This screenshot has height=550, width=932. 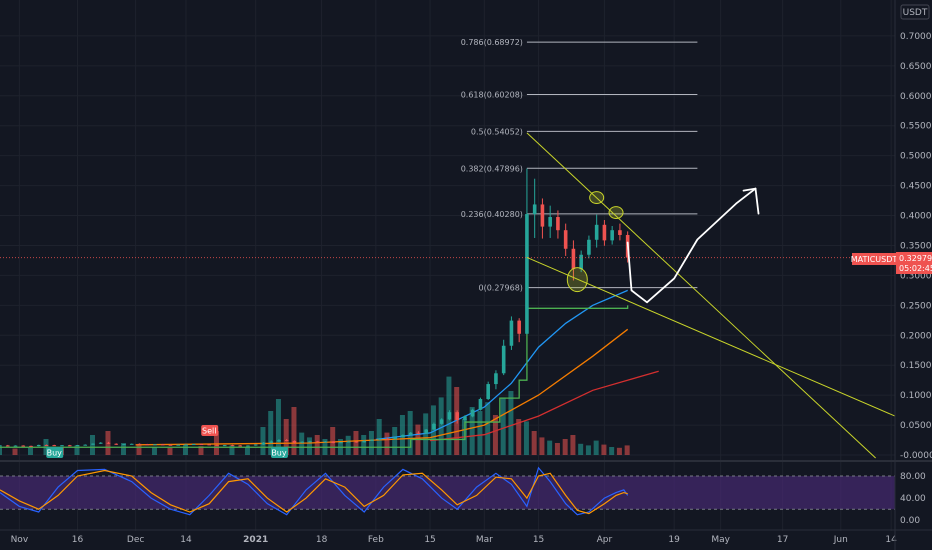 What do you see at coordinates (544, 406) in the screenshot?
I see `moving-average-red` at bounding box center [544, 406].